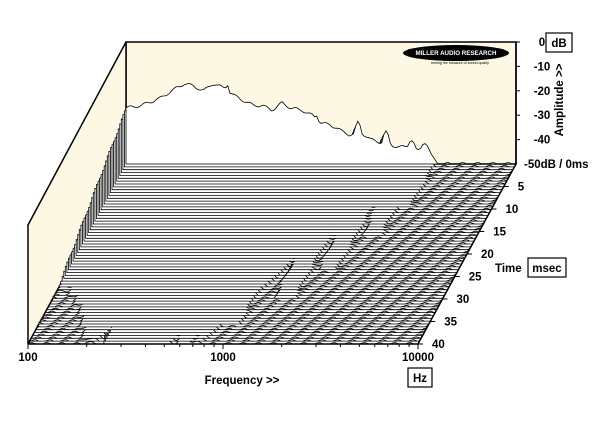 The height and width of the screenshot is (431, 600). Describe the element at coordinates (438, 345) in the screenshot. I see `time-tick-label-7: 40` at that location.